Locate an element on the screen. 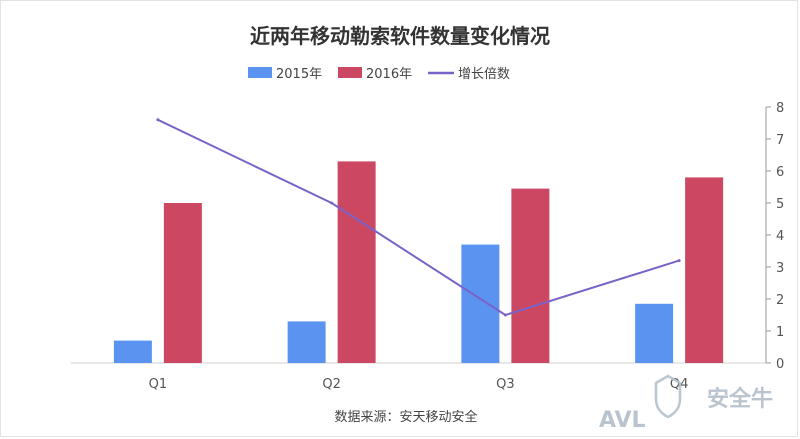 The width and height of the screenshot is (800, 439). right-axis-tick-label: 0 is located at coordinates (780, 364).